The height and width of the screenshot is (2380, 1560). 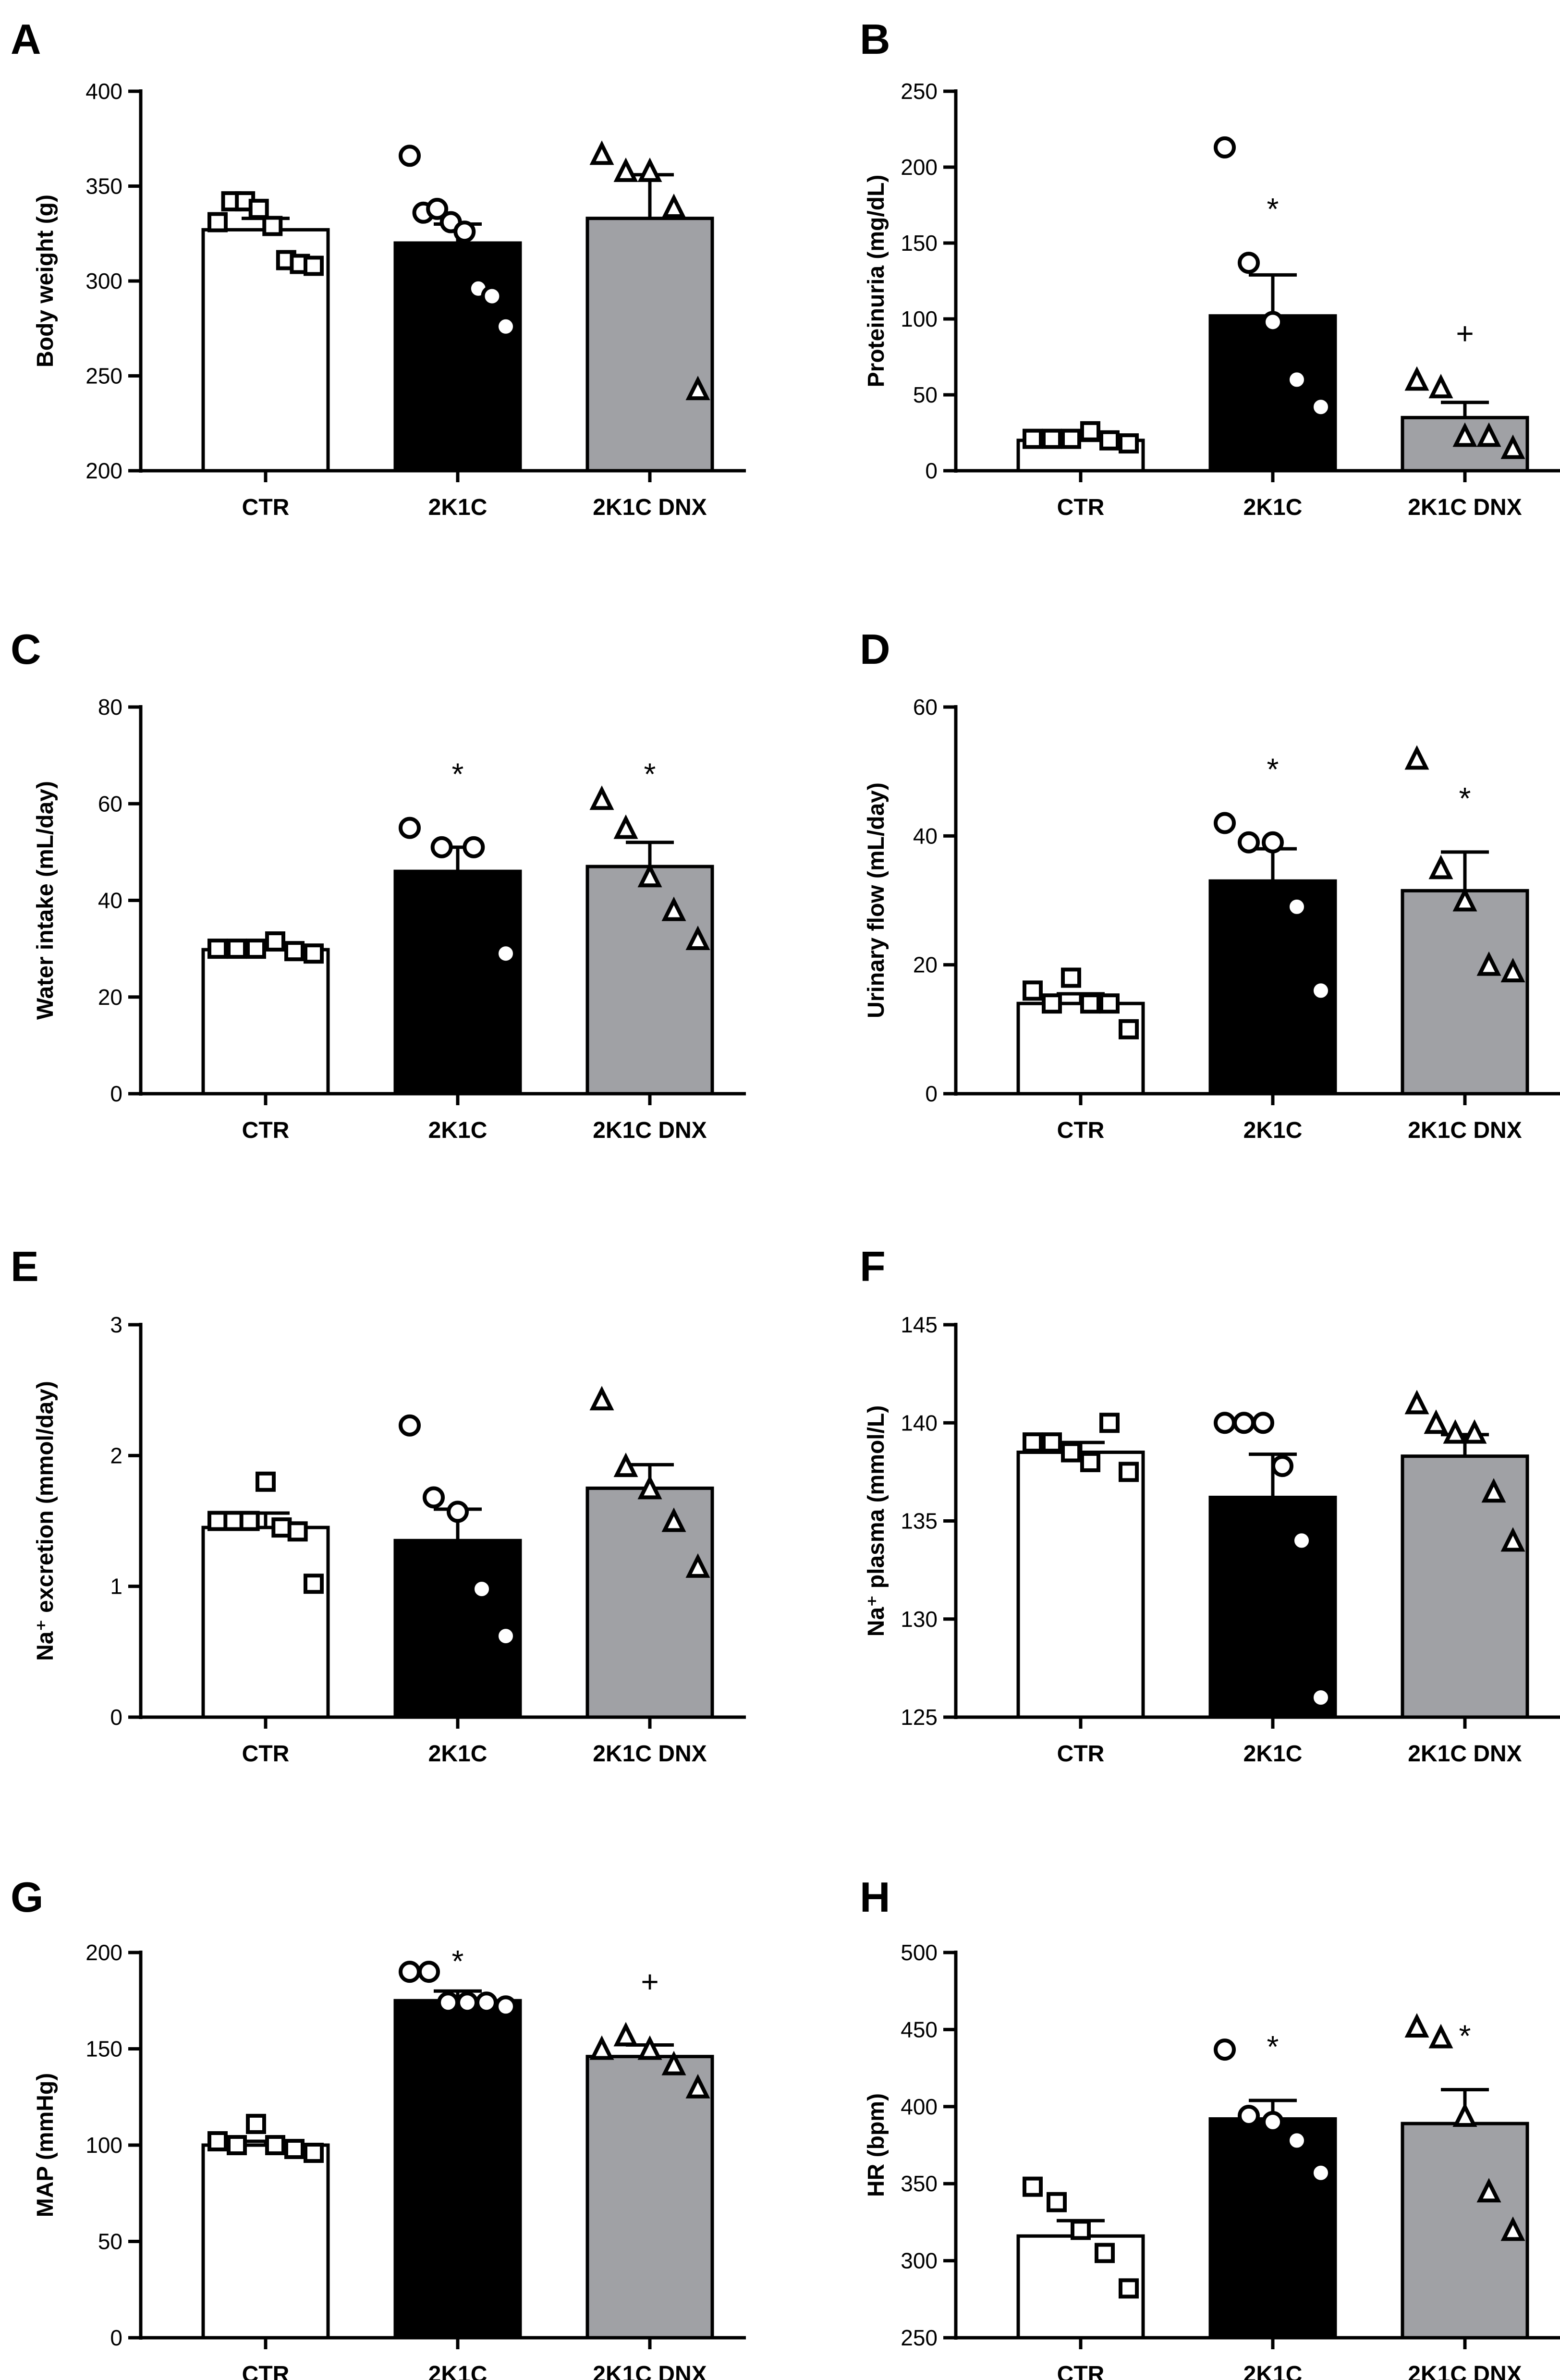 What do you see at coordinates (379, 2126) in the screenshot?
I see `chart-panel-g: G 0 50 100 150 200 MAP (mmHg) CTR 2K1C * 2K1C DNX +` at bounding box center [379, 2126].